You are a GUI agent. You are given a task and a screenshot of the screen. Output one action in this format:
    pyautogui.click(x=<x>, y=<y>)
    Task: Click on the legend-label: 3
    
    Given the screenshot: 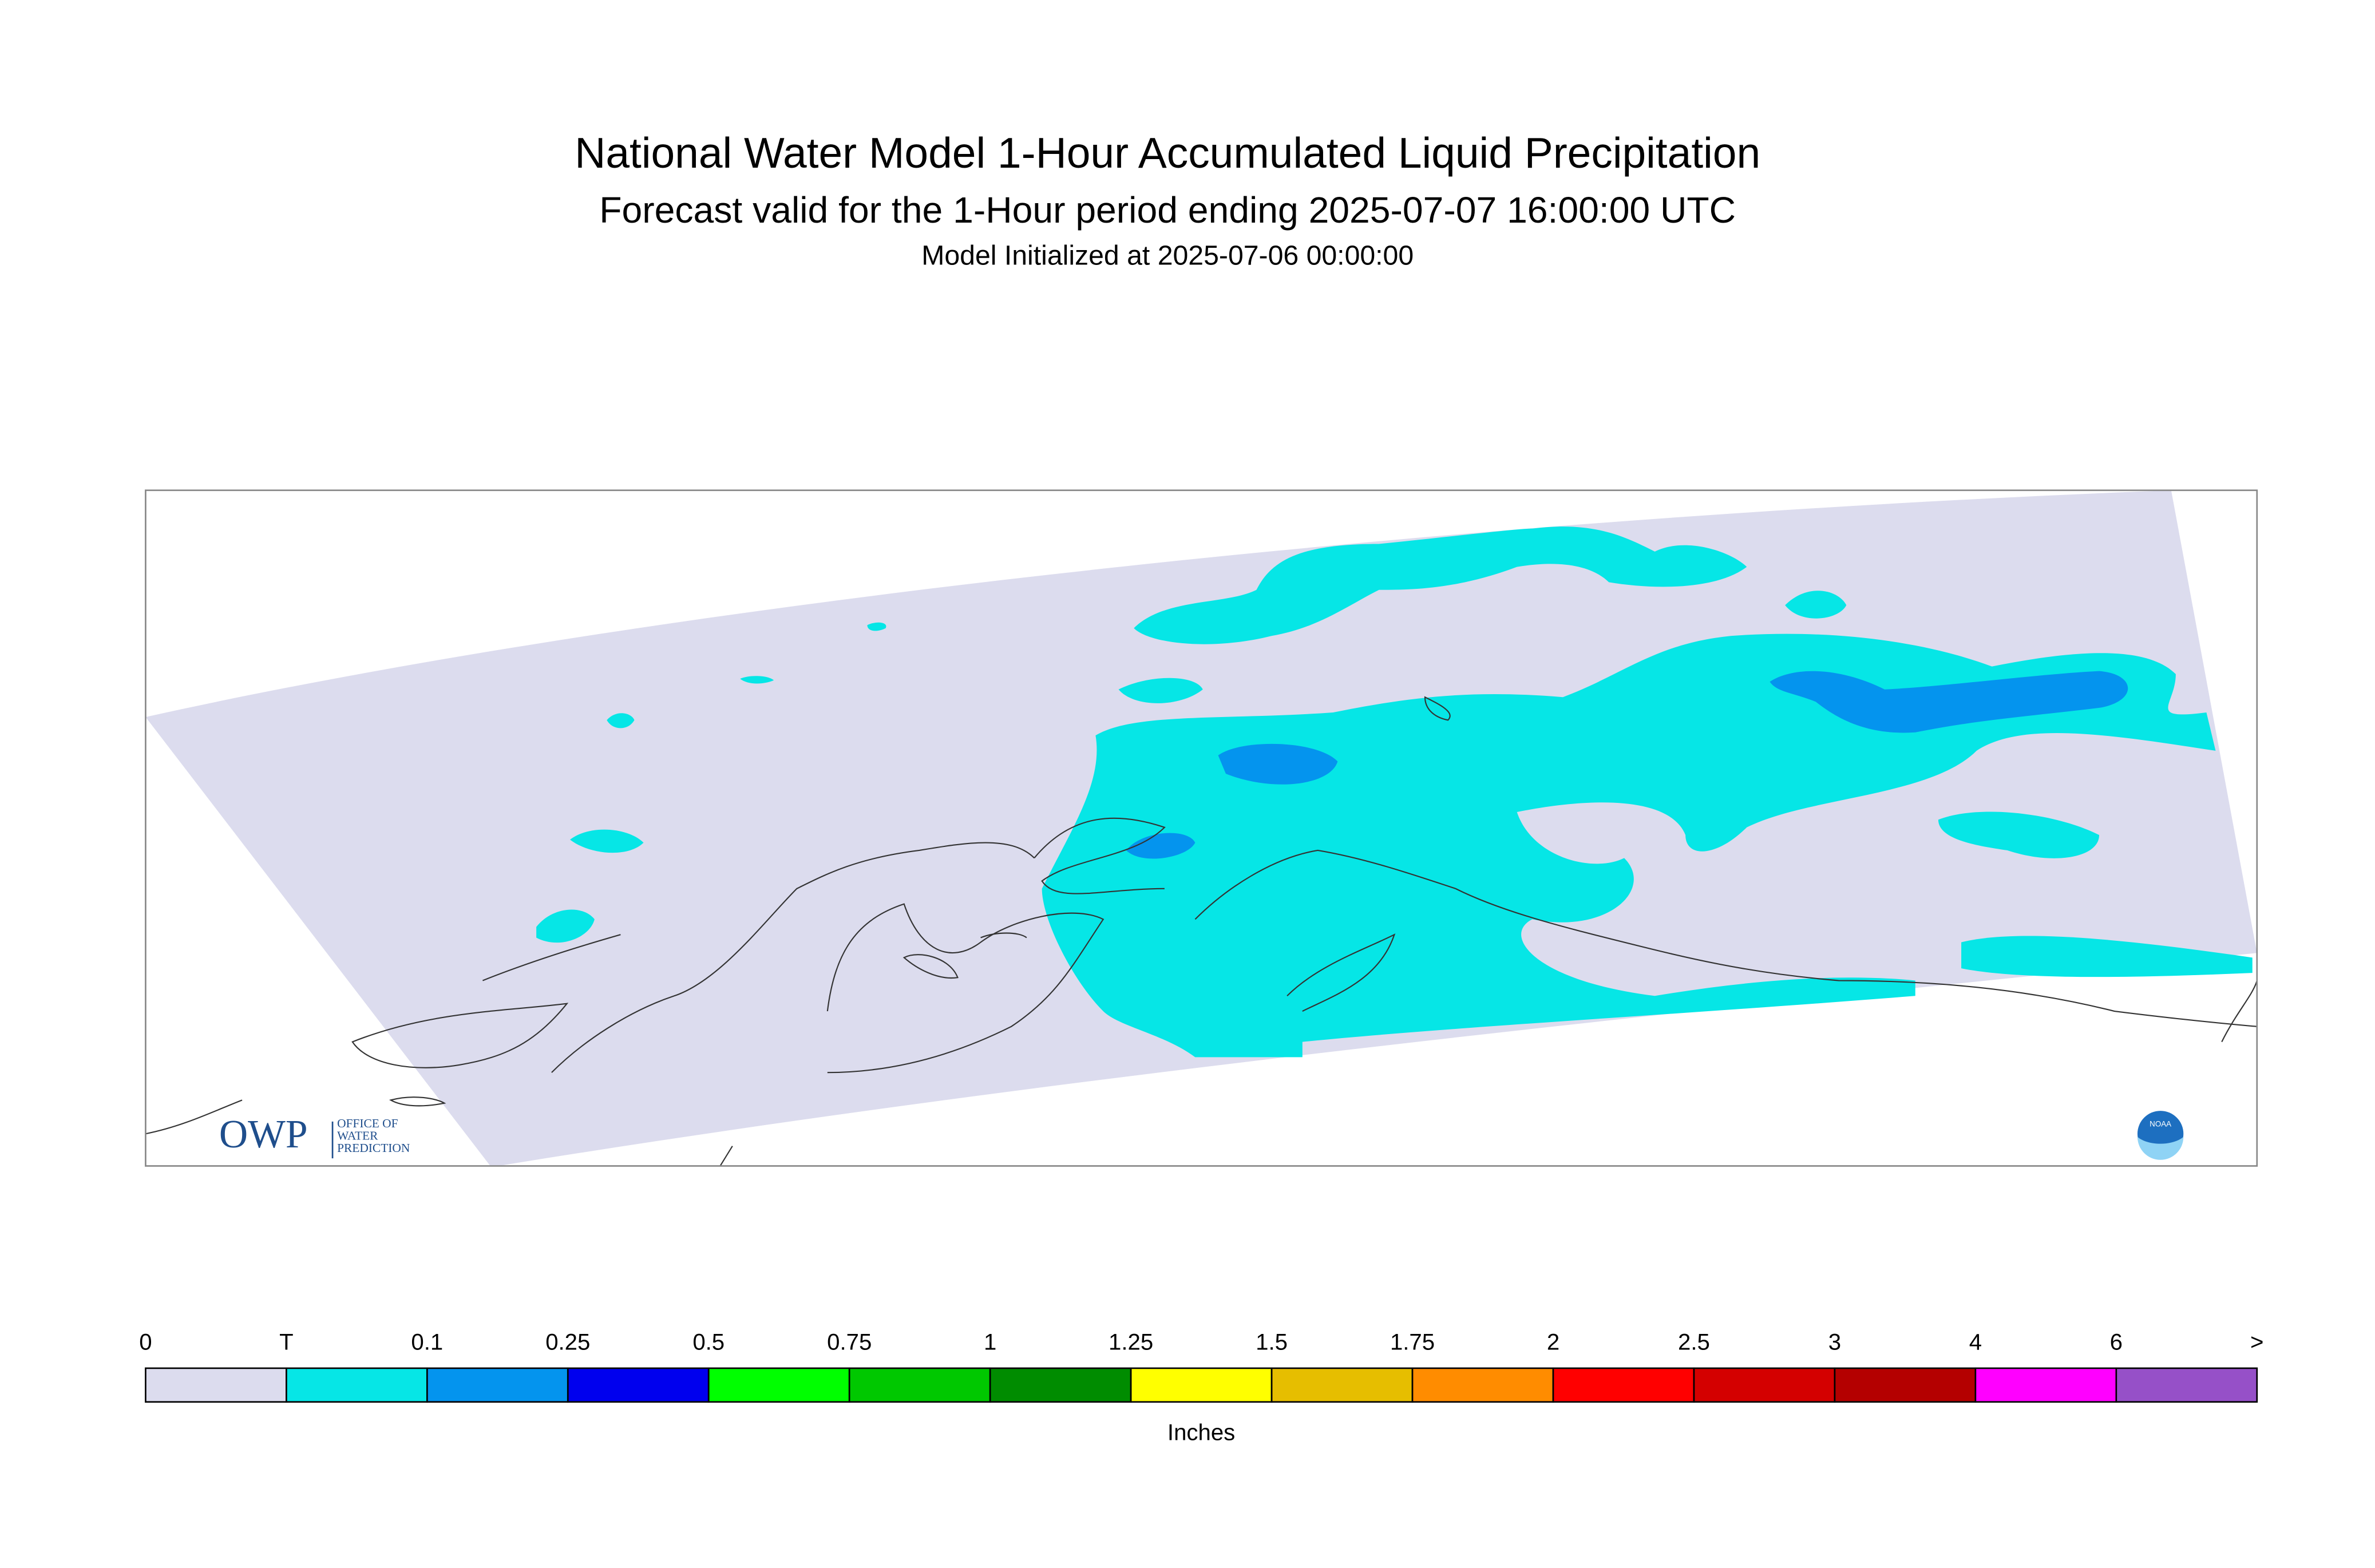 What is the action you would take?
    pyautogui.click(x=1835, y=1342)
    